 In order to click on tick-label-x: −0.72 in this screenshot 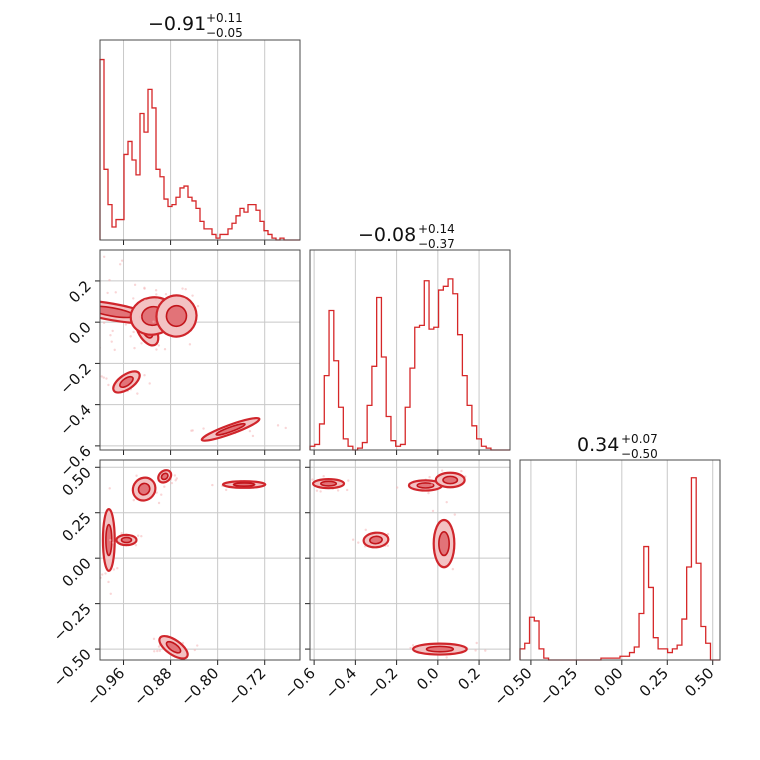, I will do `click(246, 686)`.